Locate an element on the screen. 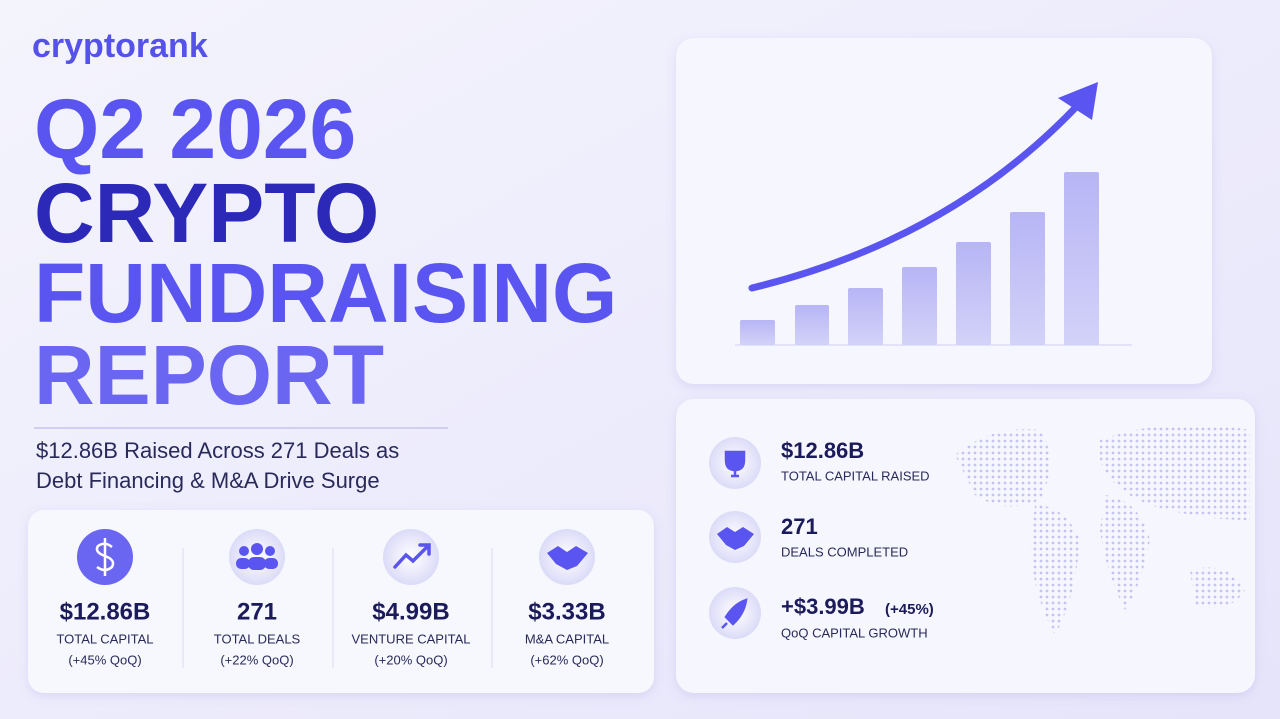 The width and height of the screenshot is (1280, 719). dollar-glyph is located at coordinates (105, 557).